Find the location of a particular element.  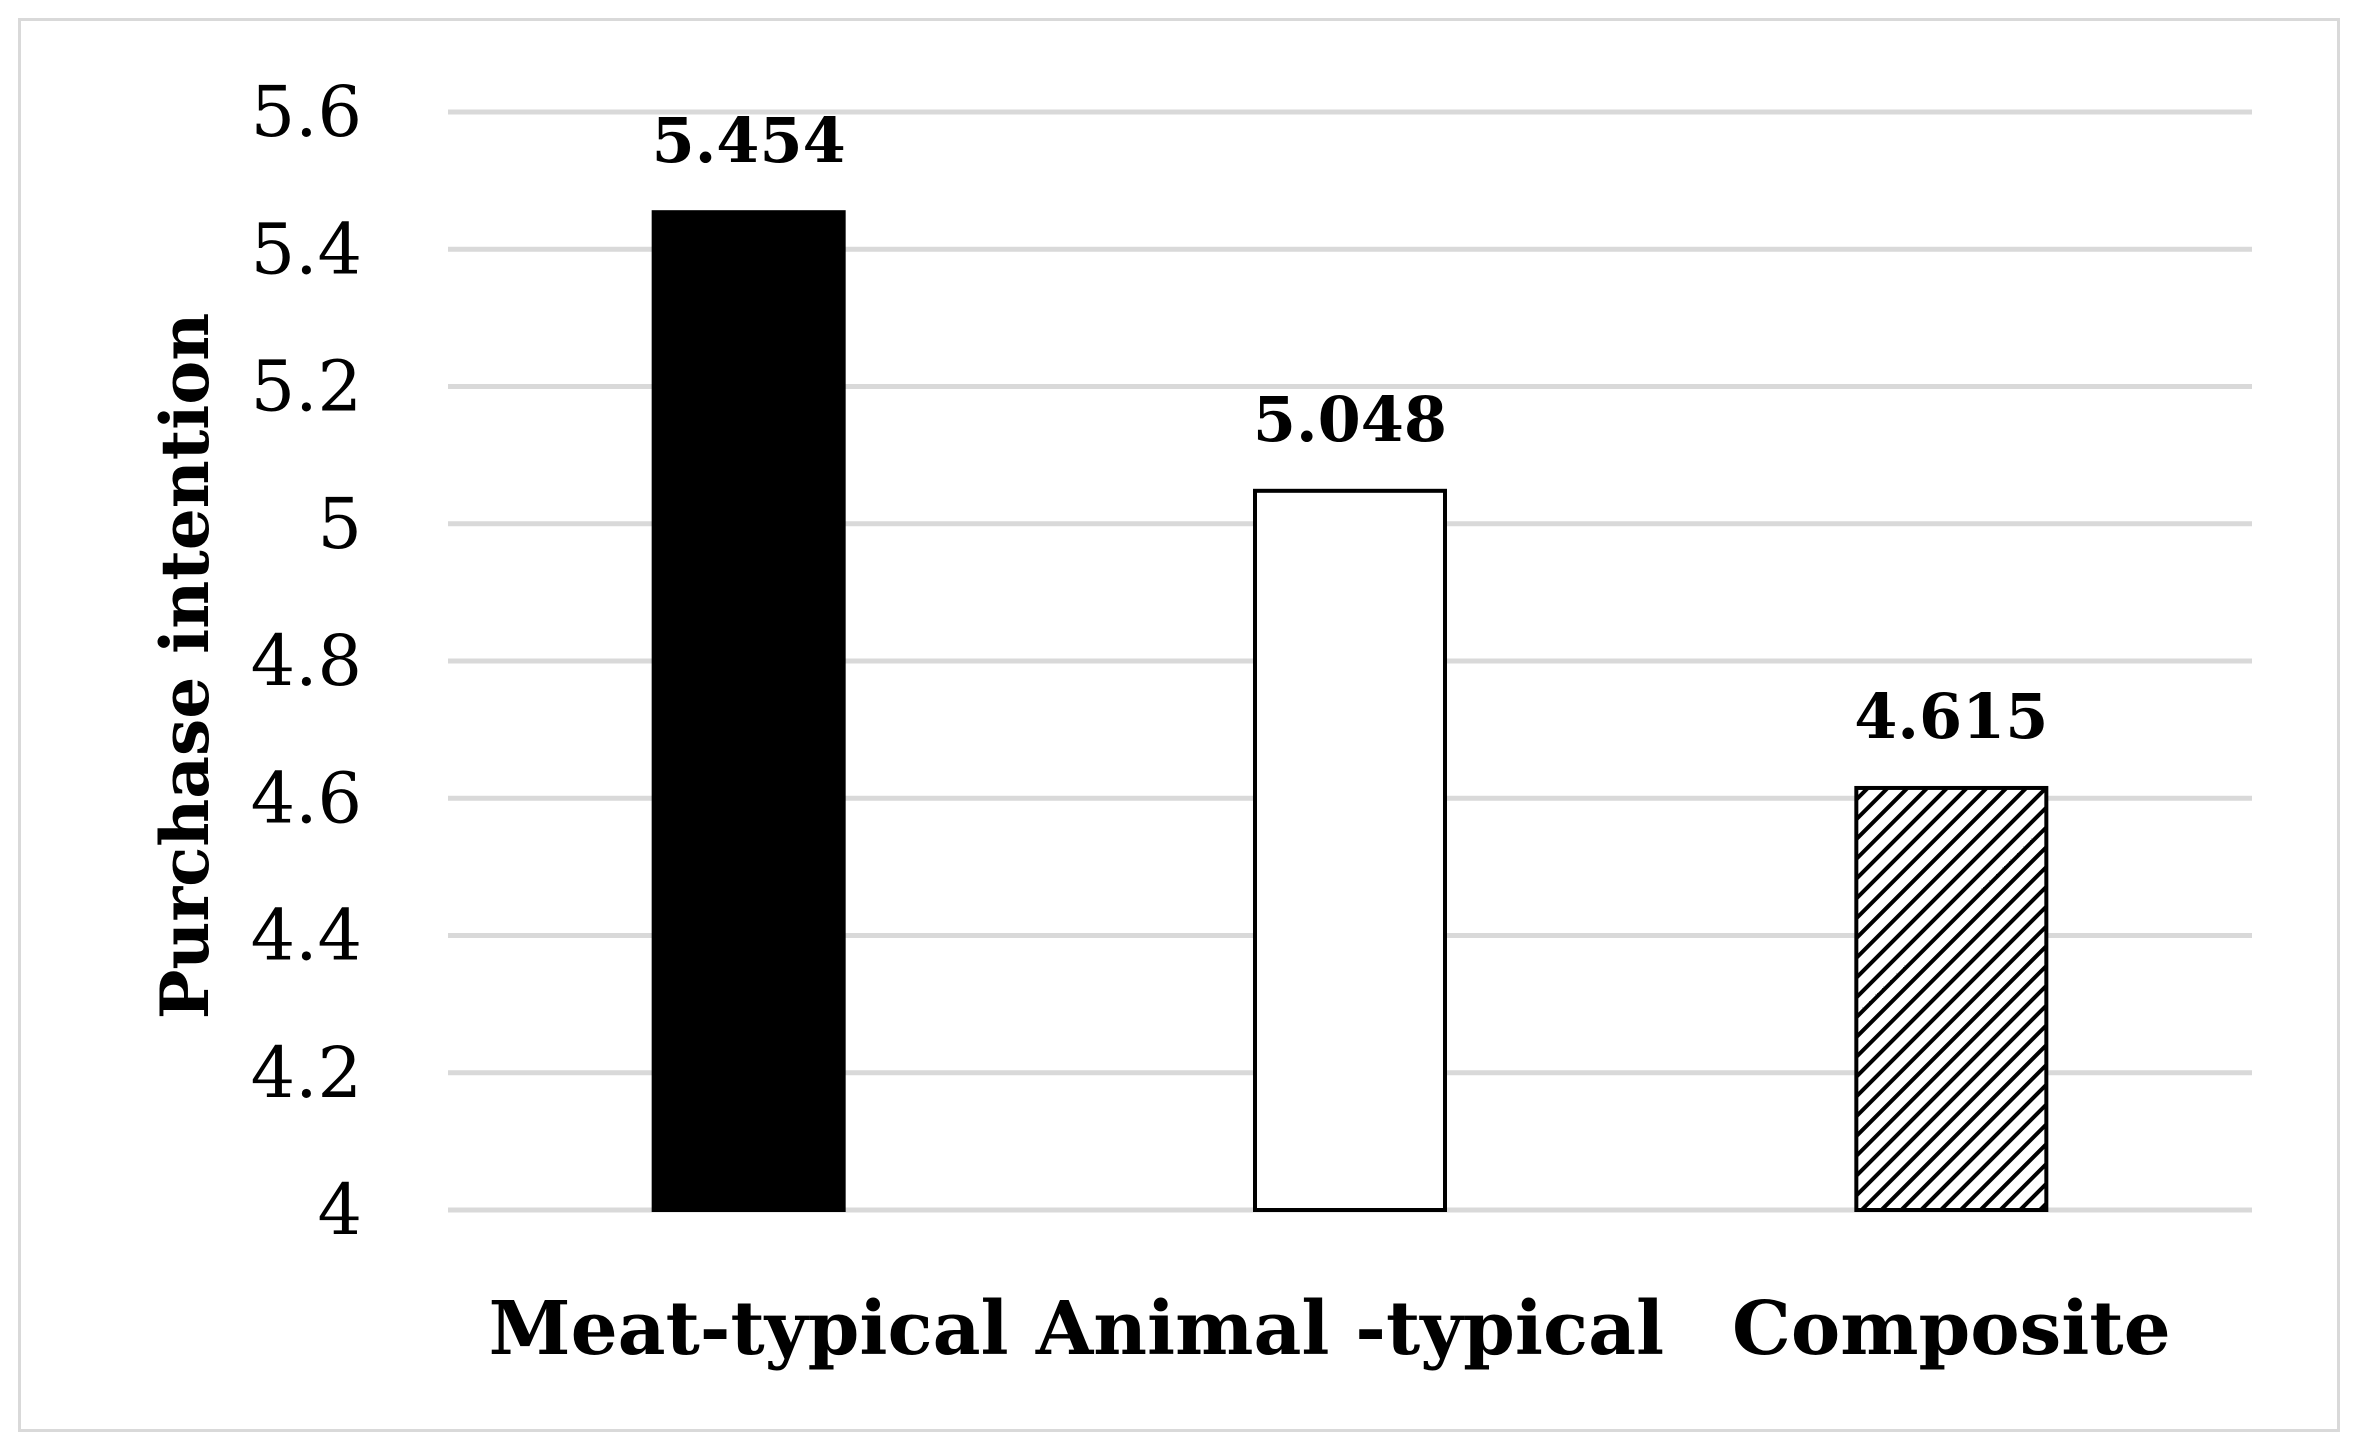

y-tick-label: 4.6 is located at coordinates (306, 798).